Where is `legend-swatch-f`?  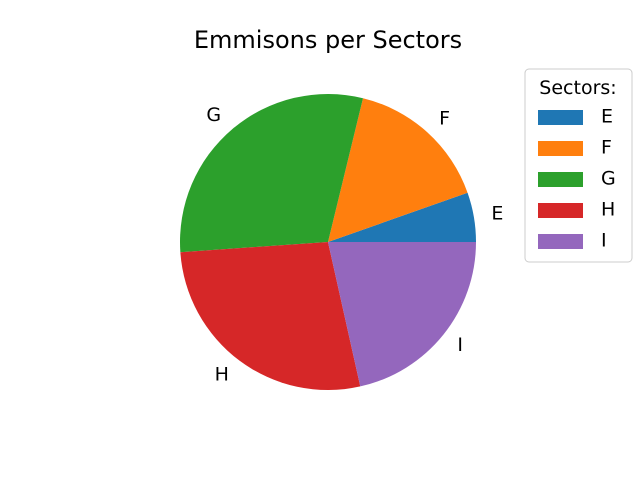
legend-swatch-f is located at coordinates (560, 148).